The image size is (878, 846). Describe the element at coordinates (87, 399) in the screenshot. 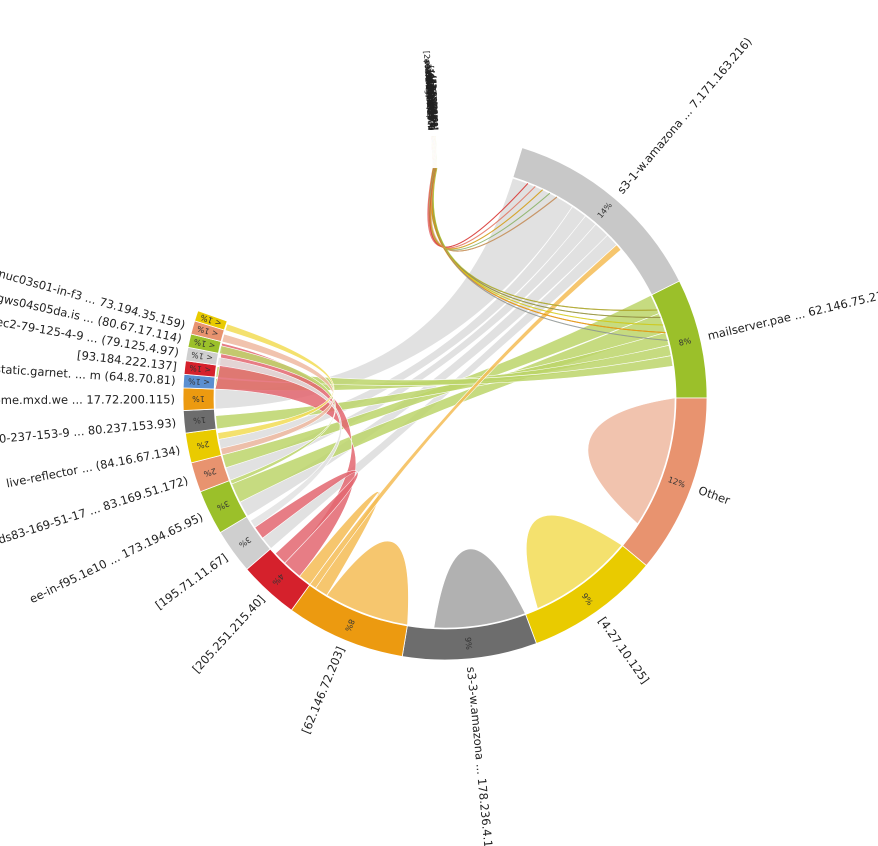

I see `segment-label: maxdome.mxd.we ... 17.72.200.115)` at that location.